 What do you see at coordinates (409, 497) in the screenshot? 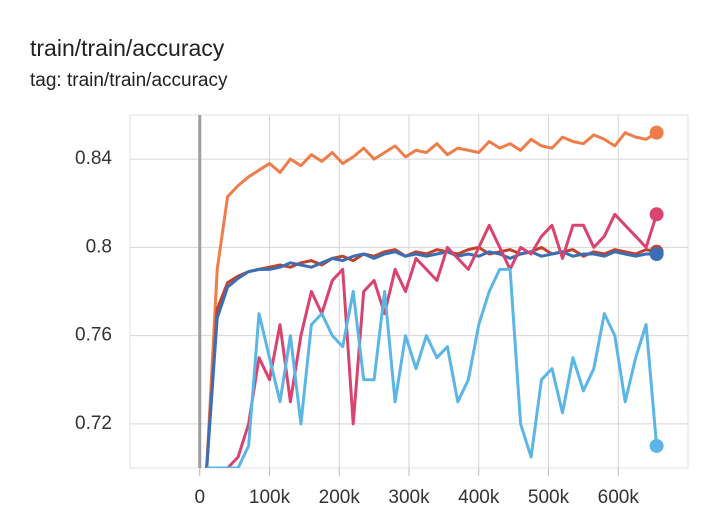
I see `x-tick-label: 300k` at bounding box center [409, 497].